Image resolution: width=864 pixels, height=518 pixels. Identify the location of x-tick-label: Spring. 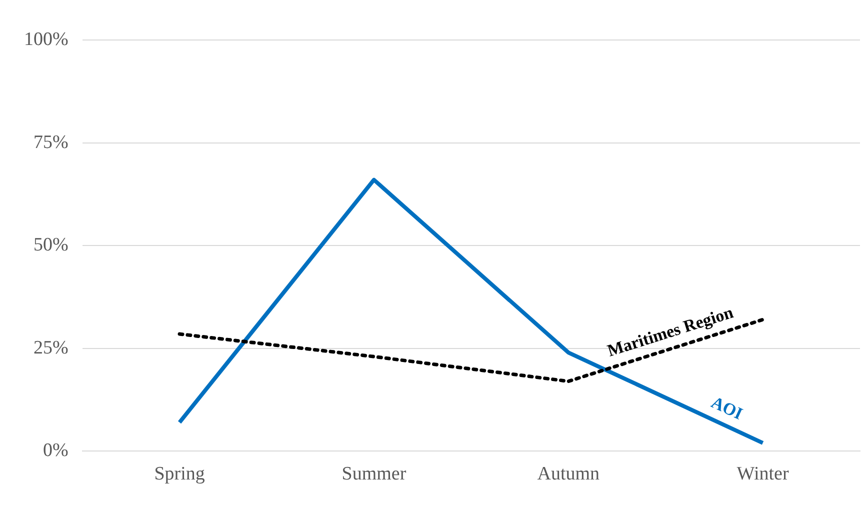
(180, 474).